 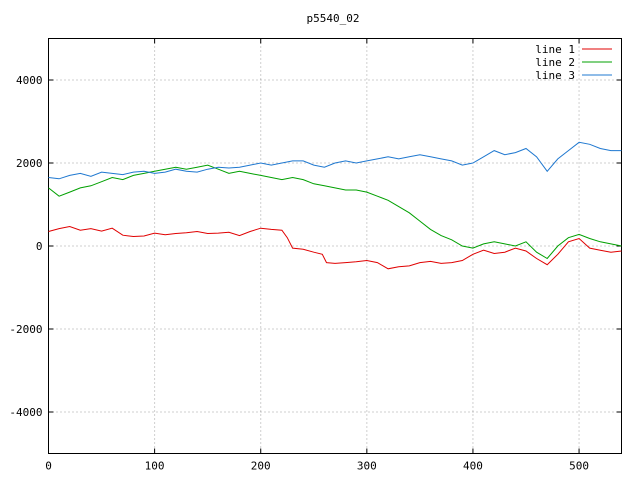 I want to click on legend-label-1: line 1, so click(x=555, y=49).